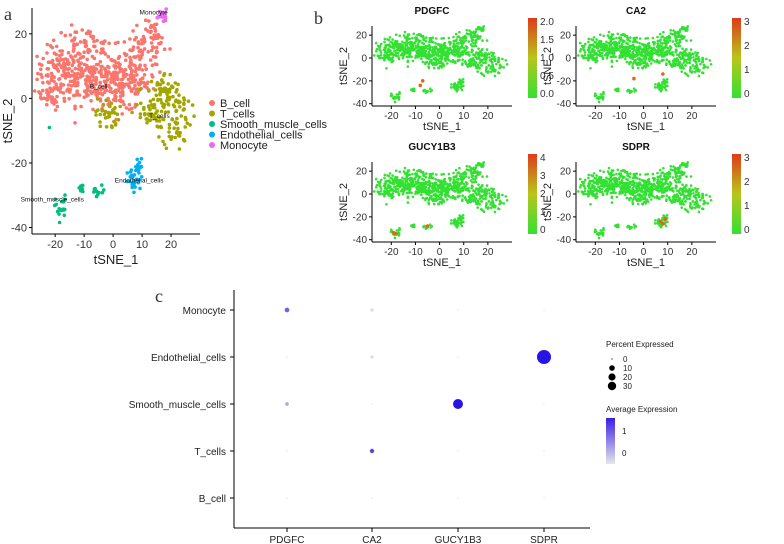 The height and width of the screenshot is (544, 784). I want to click on colorbar, so click(736, 58).